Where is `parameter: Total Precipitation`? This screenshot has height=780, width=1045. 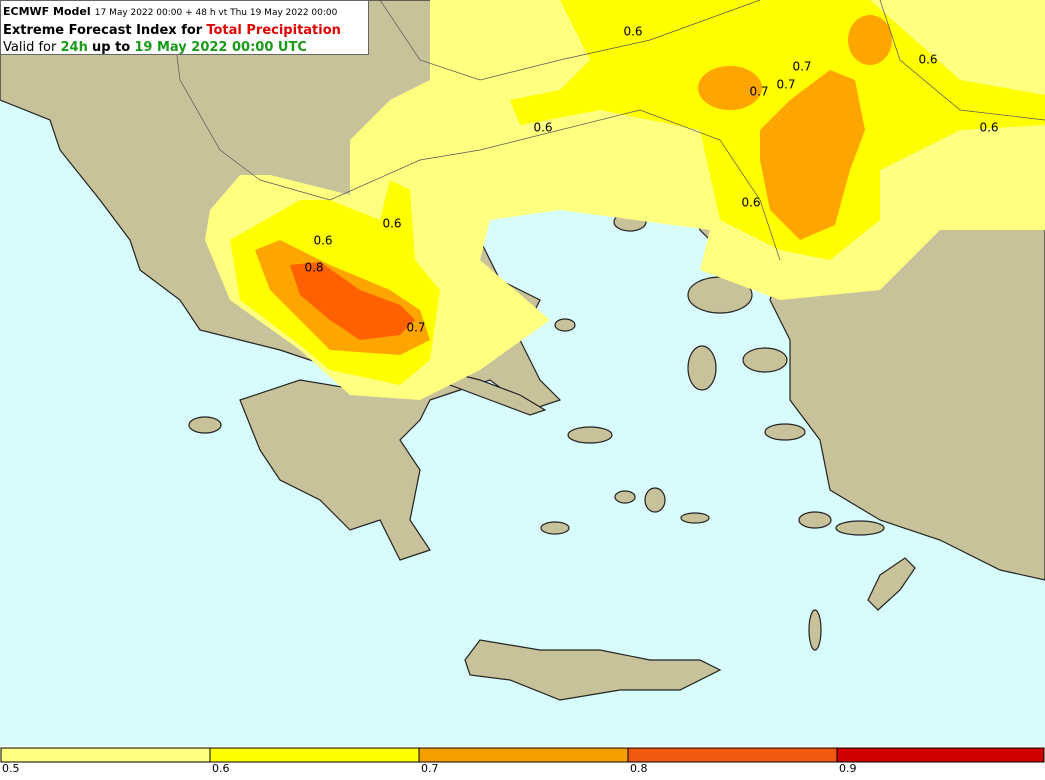
parameter: Total Precipitation is located at coordinates (273, 30).